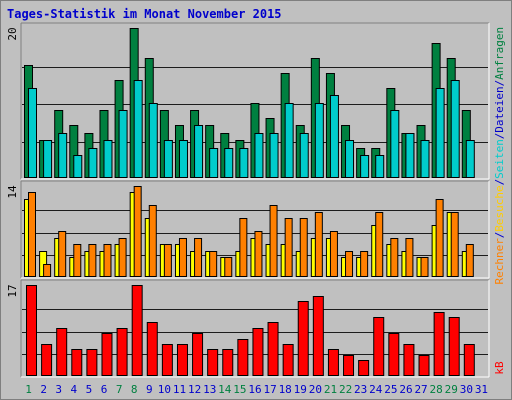  I want to click on chart-title: Tages-Statistik im Monat November 2015, so click(144, 14).